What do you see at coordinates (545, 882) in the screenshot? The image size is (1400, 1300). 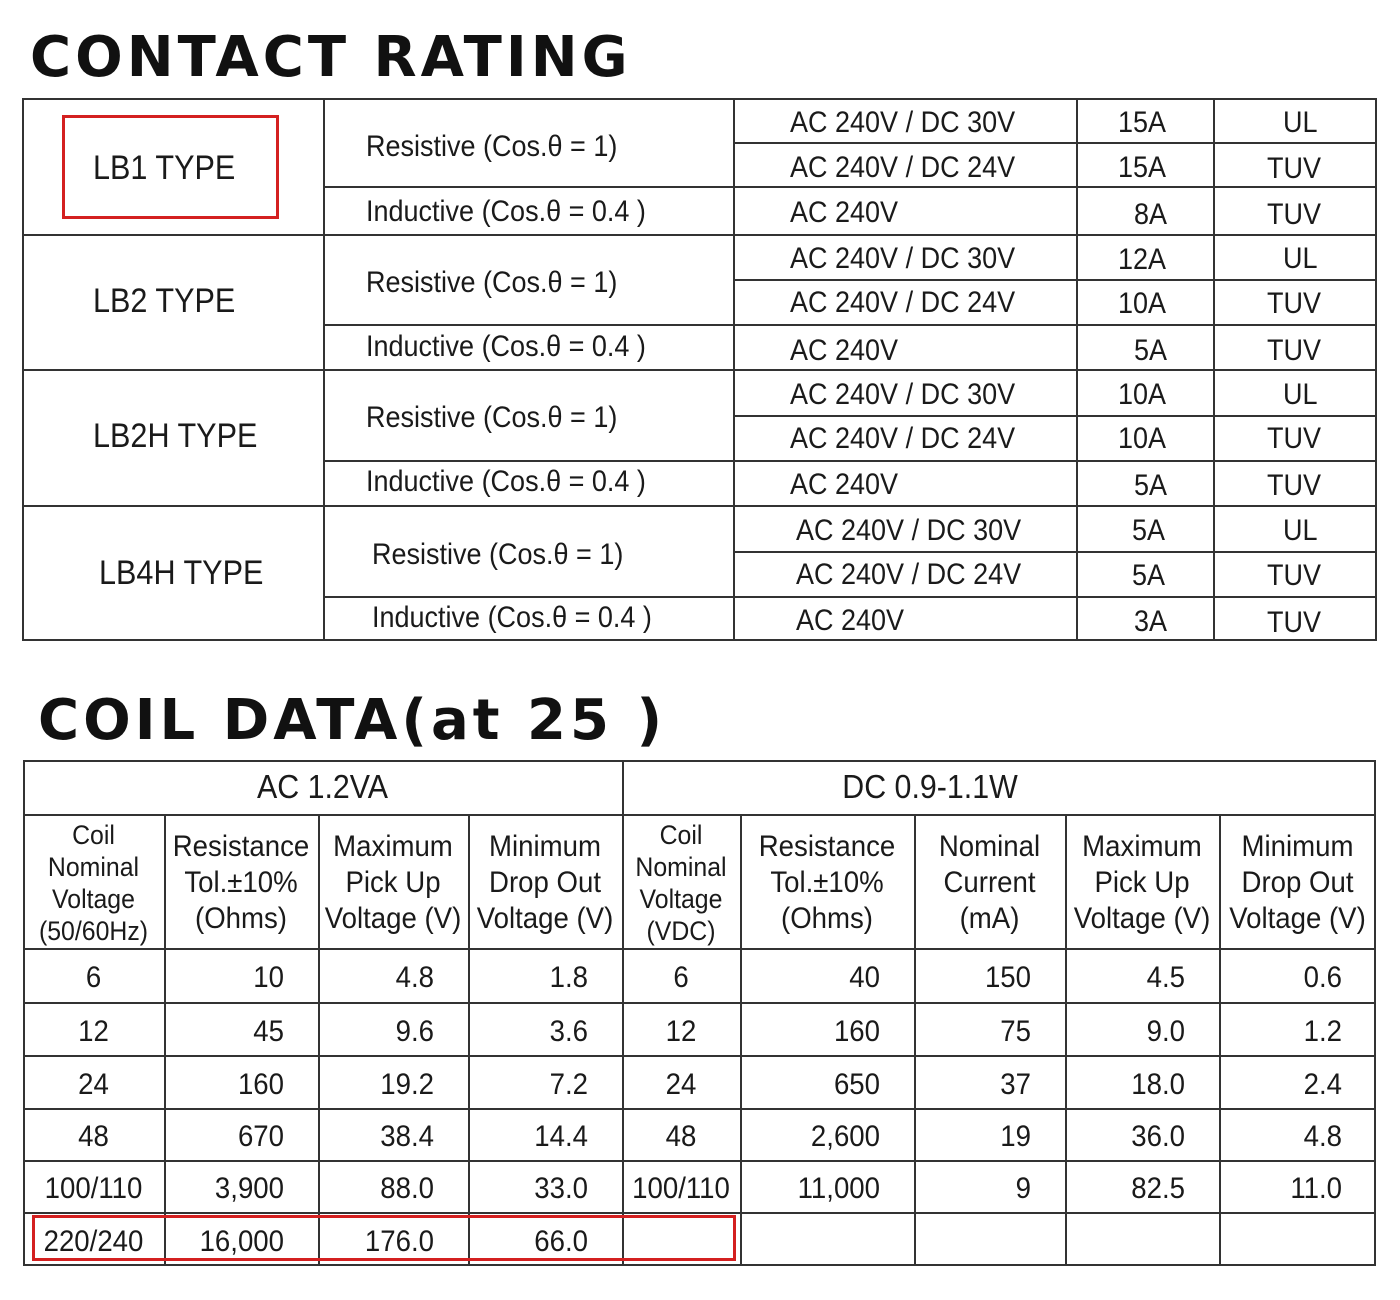 I see `column-header-line: Drop Out` at bounding box center [545, 882].